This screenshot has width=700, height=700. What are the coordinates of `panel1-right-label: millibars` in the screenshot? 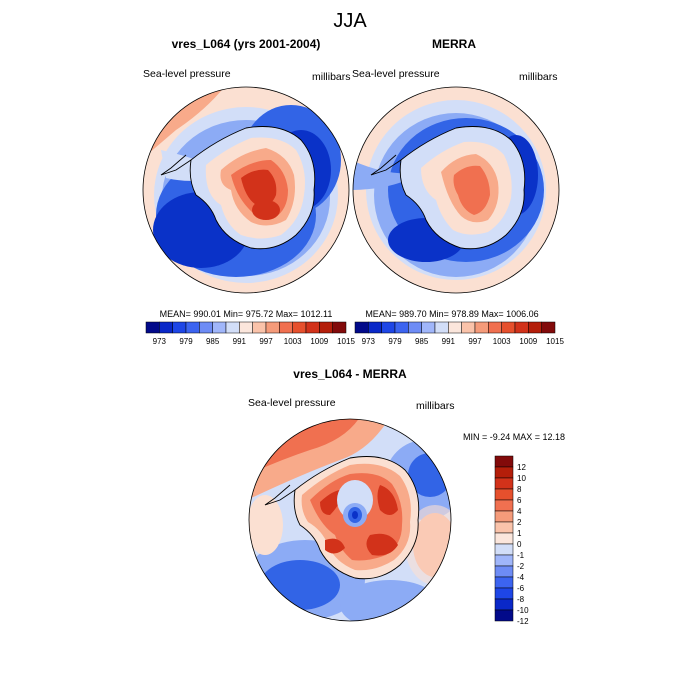 It's located at (331, 77).